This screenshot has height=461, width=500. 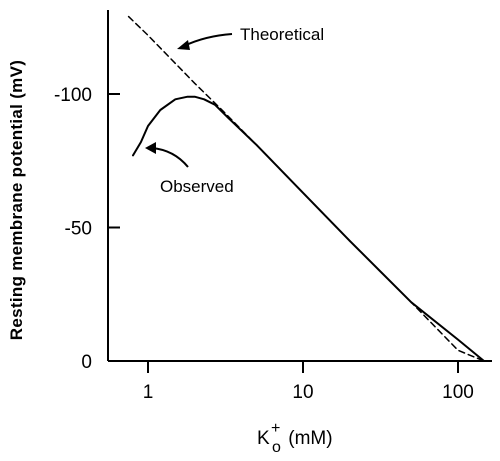 What do you see at coordinates (302, 392) in the screenshot?
I see `x-tick-label: 10` at bounding box center [302, 392].